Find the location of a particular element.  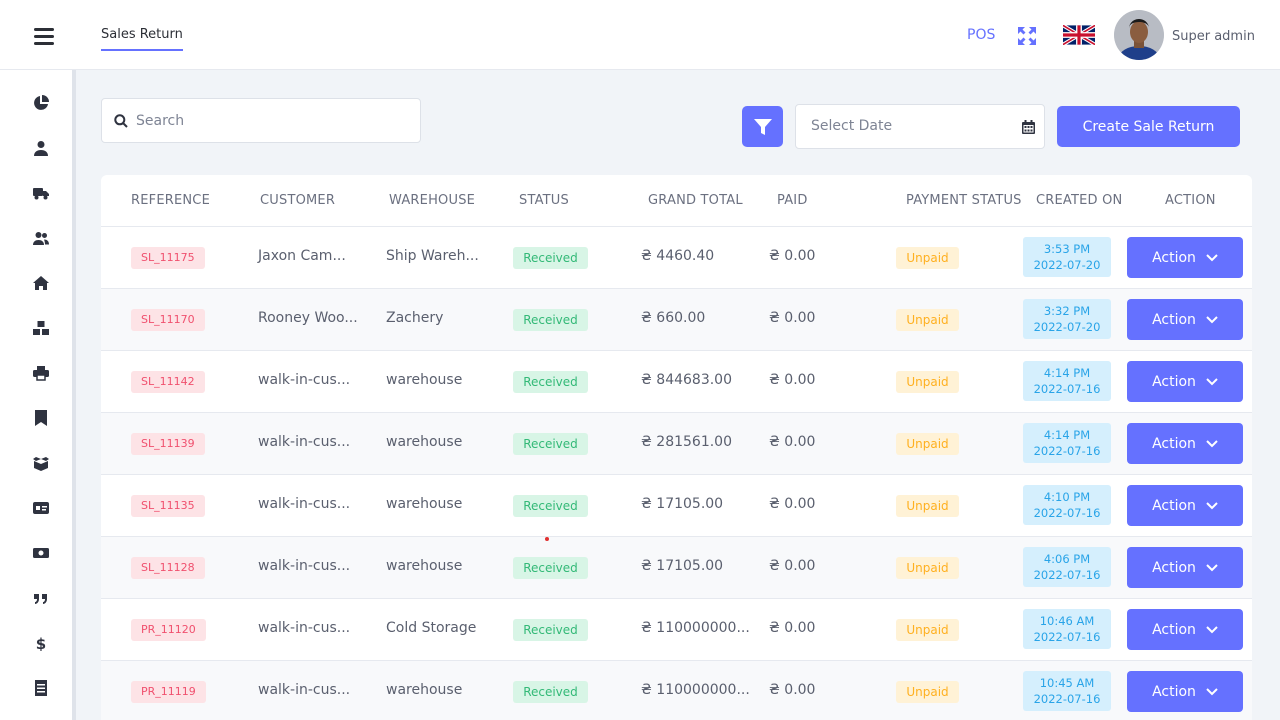

filter-icon is located at coordinates (762, 126).